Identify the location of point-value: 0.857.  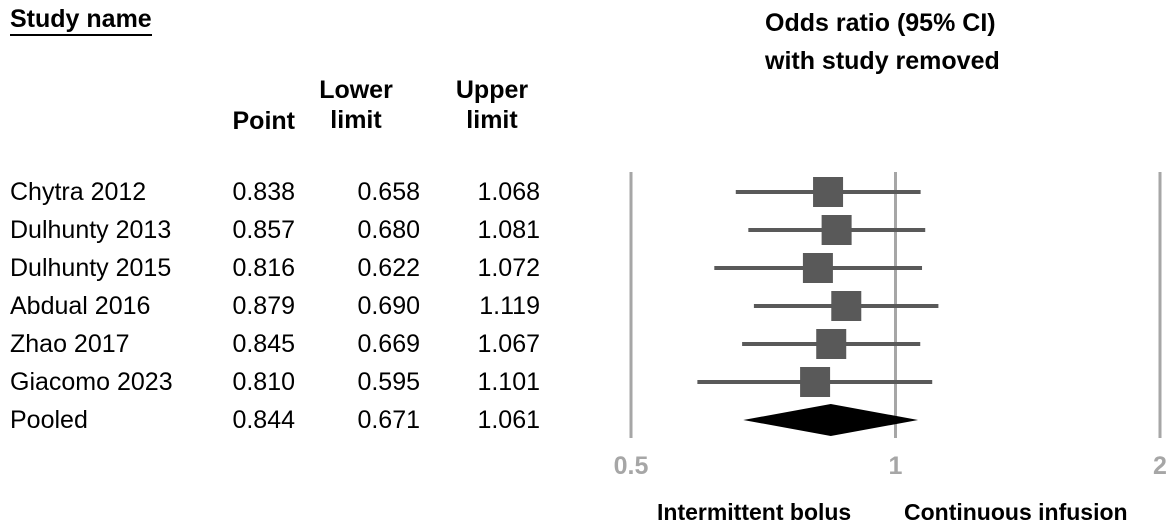
(263, 230).